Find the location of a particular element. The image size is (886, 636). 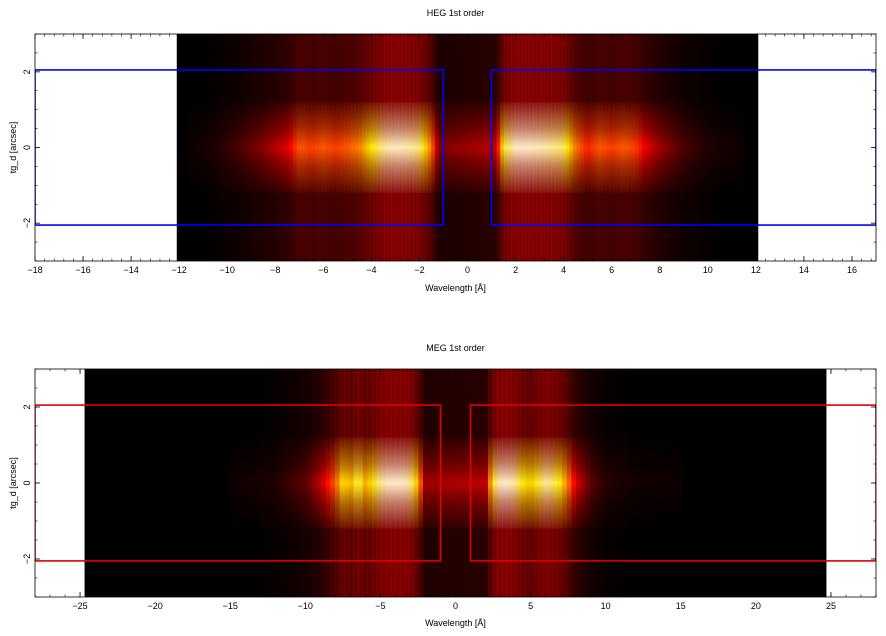

x-tick-label: −20 is located at coordinates (155, 606).